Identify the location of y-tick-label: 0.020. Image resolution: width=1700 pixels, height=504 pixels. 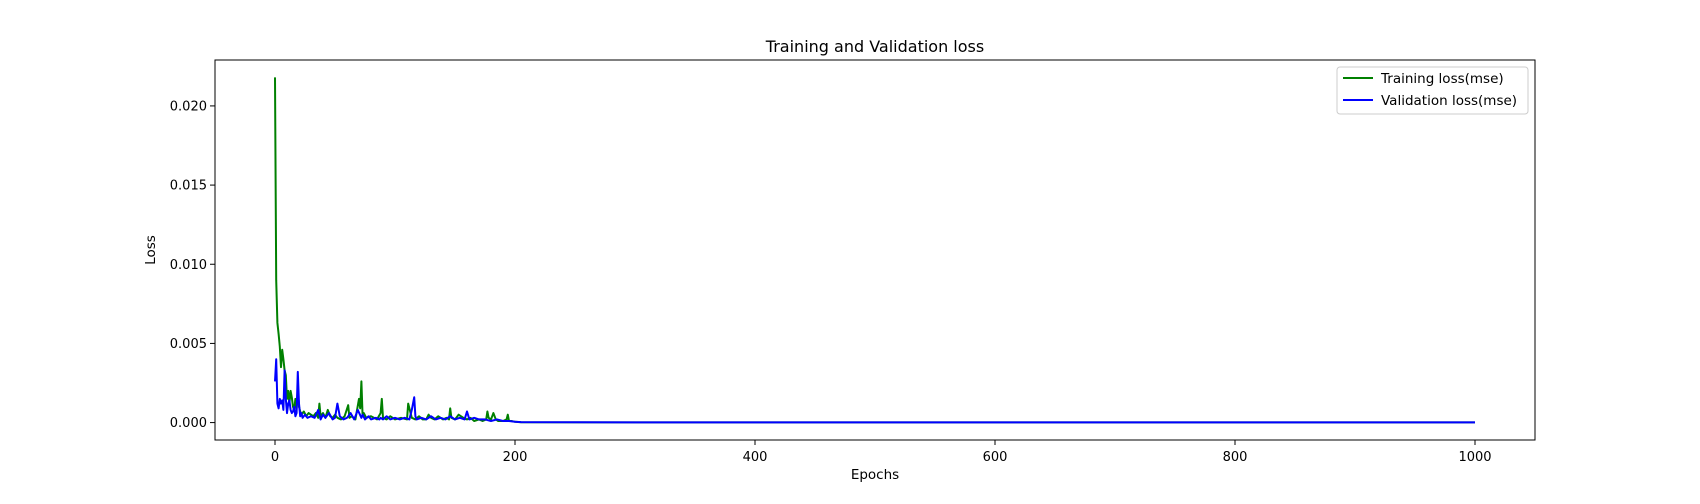
(188, 106).